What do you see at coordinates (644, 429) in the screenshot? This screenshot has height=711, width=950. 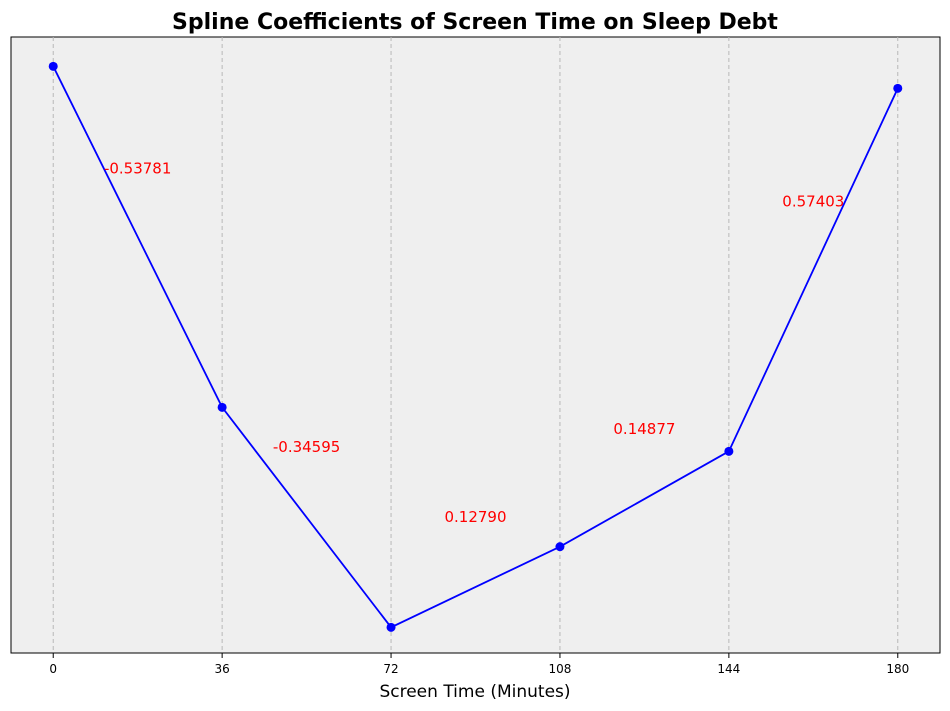 I see `coefficient-label: 0.14877` at bounding box center [644, 429].